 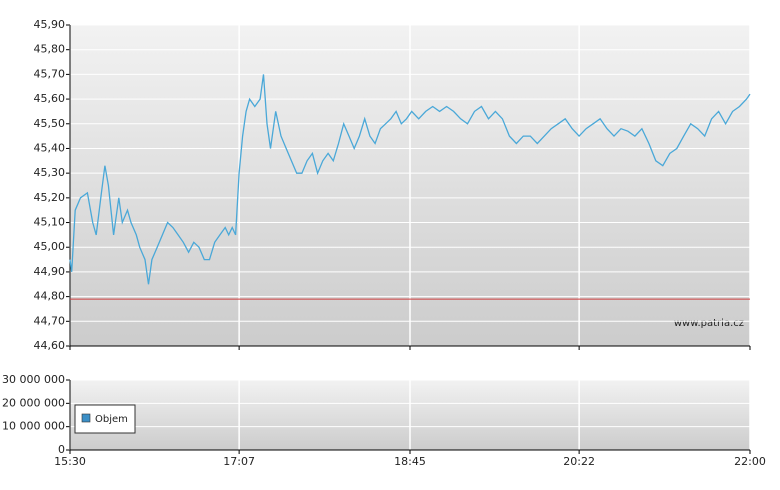 I want to click on legend-swatch, so click(x=86, y=418).